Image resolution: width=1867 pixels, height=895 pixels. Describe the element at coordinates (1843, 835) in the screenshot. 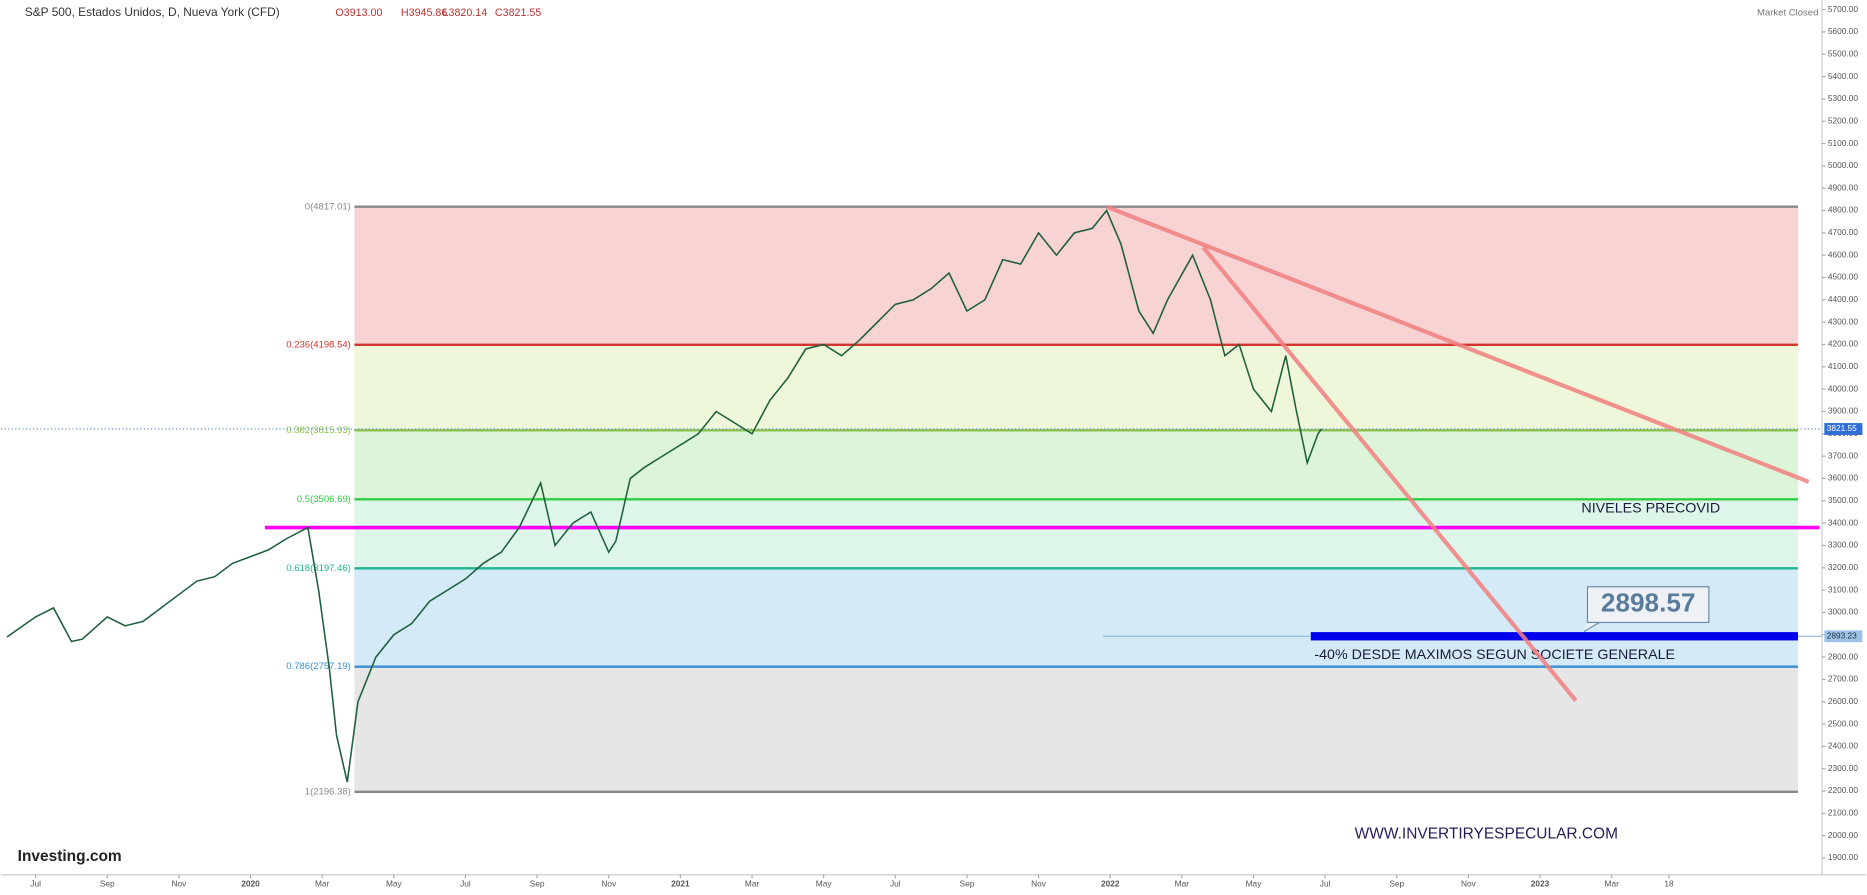

I see `y-tick-label: 2000.00` at that location.